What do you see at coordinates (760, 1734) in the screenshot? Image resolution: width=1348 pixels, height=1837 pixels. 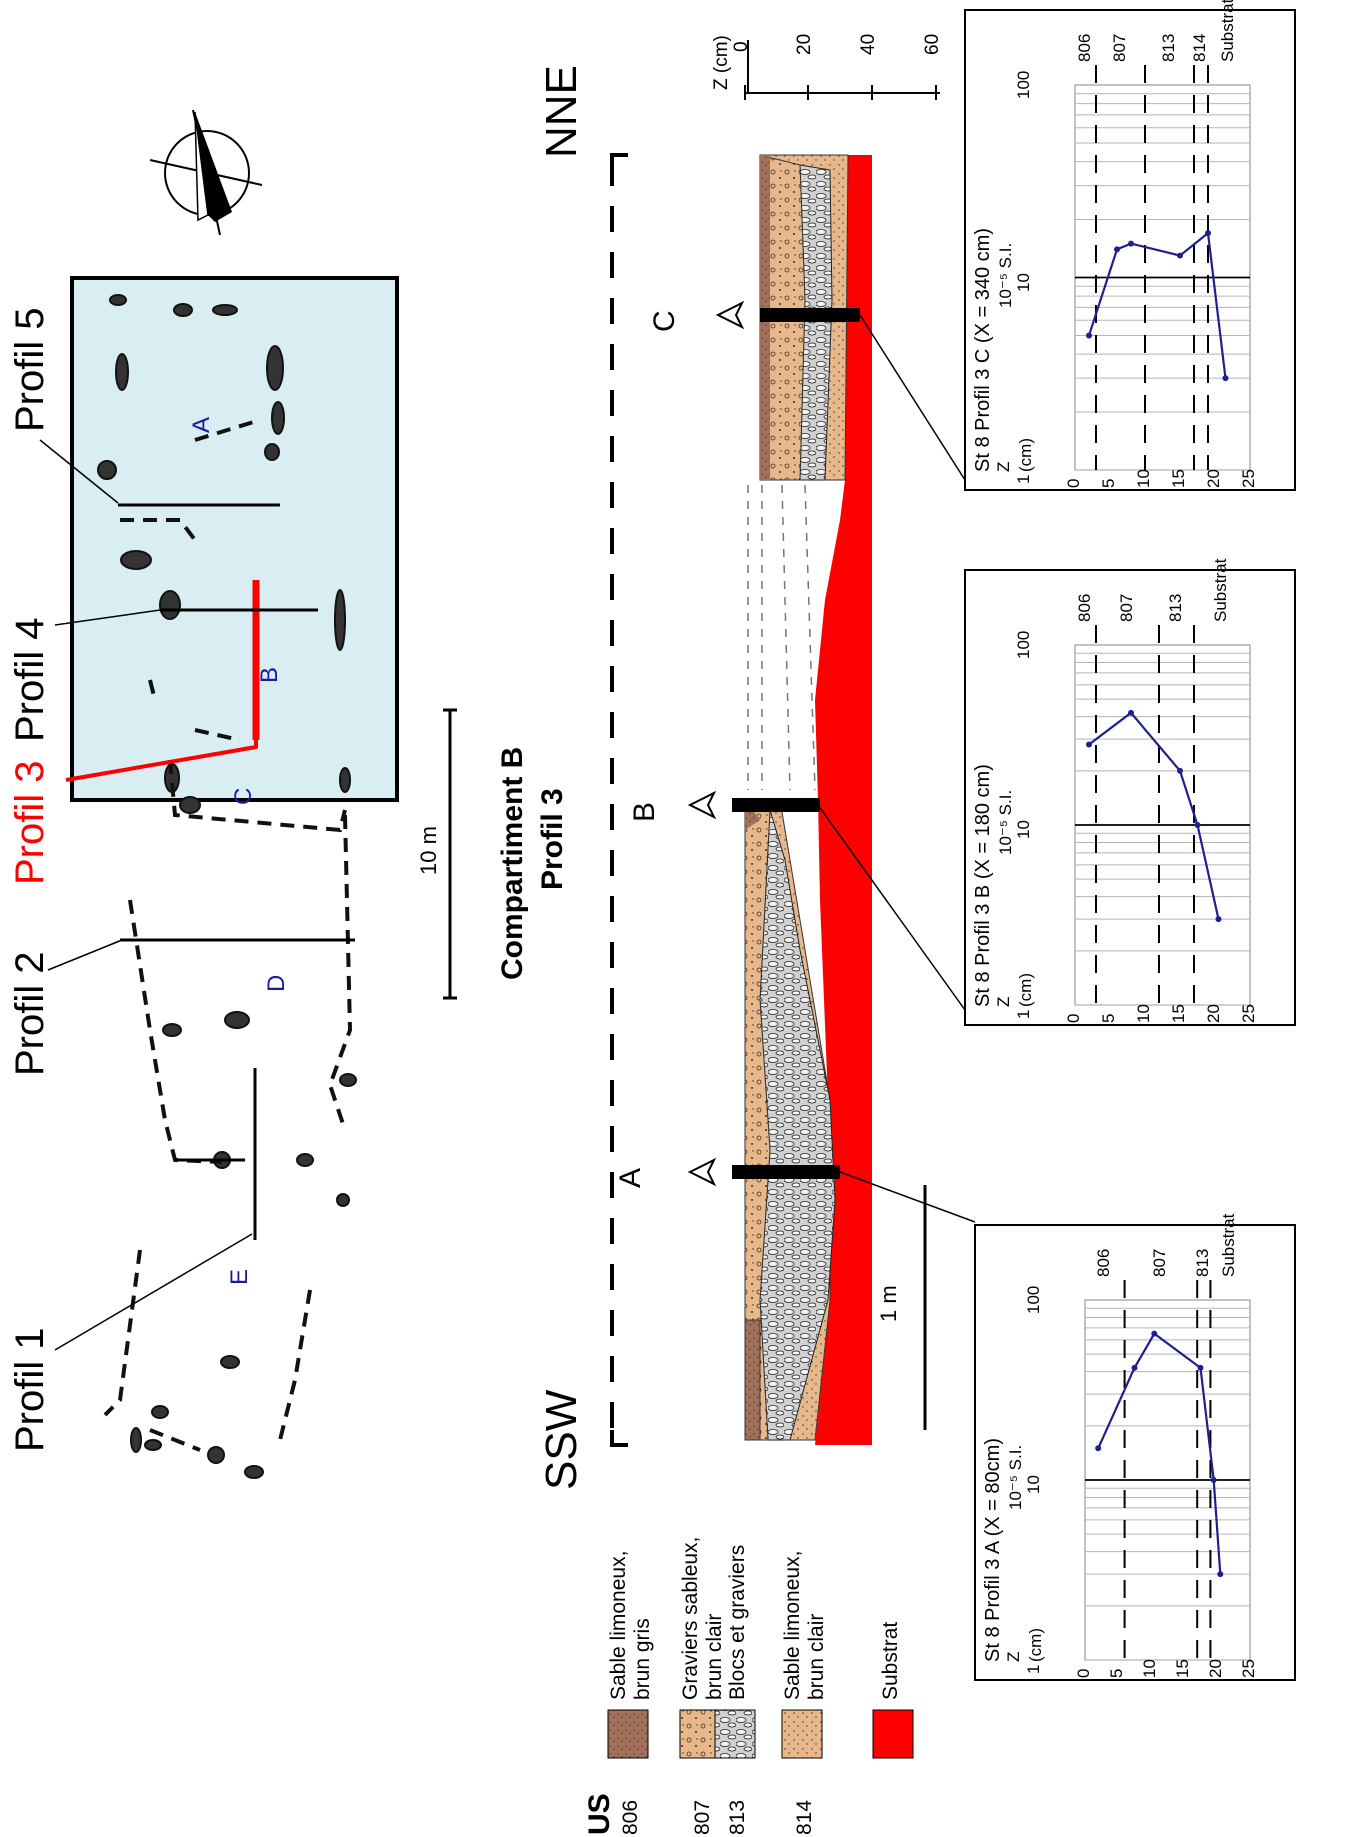 I see `legend-swatches` at bounding box center [760, 1734].